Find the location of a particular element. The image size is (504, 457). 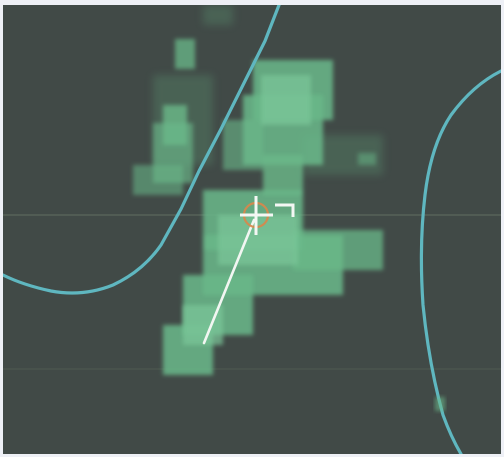

crosshair-icon is located at coordinates (267, 215).